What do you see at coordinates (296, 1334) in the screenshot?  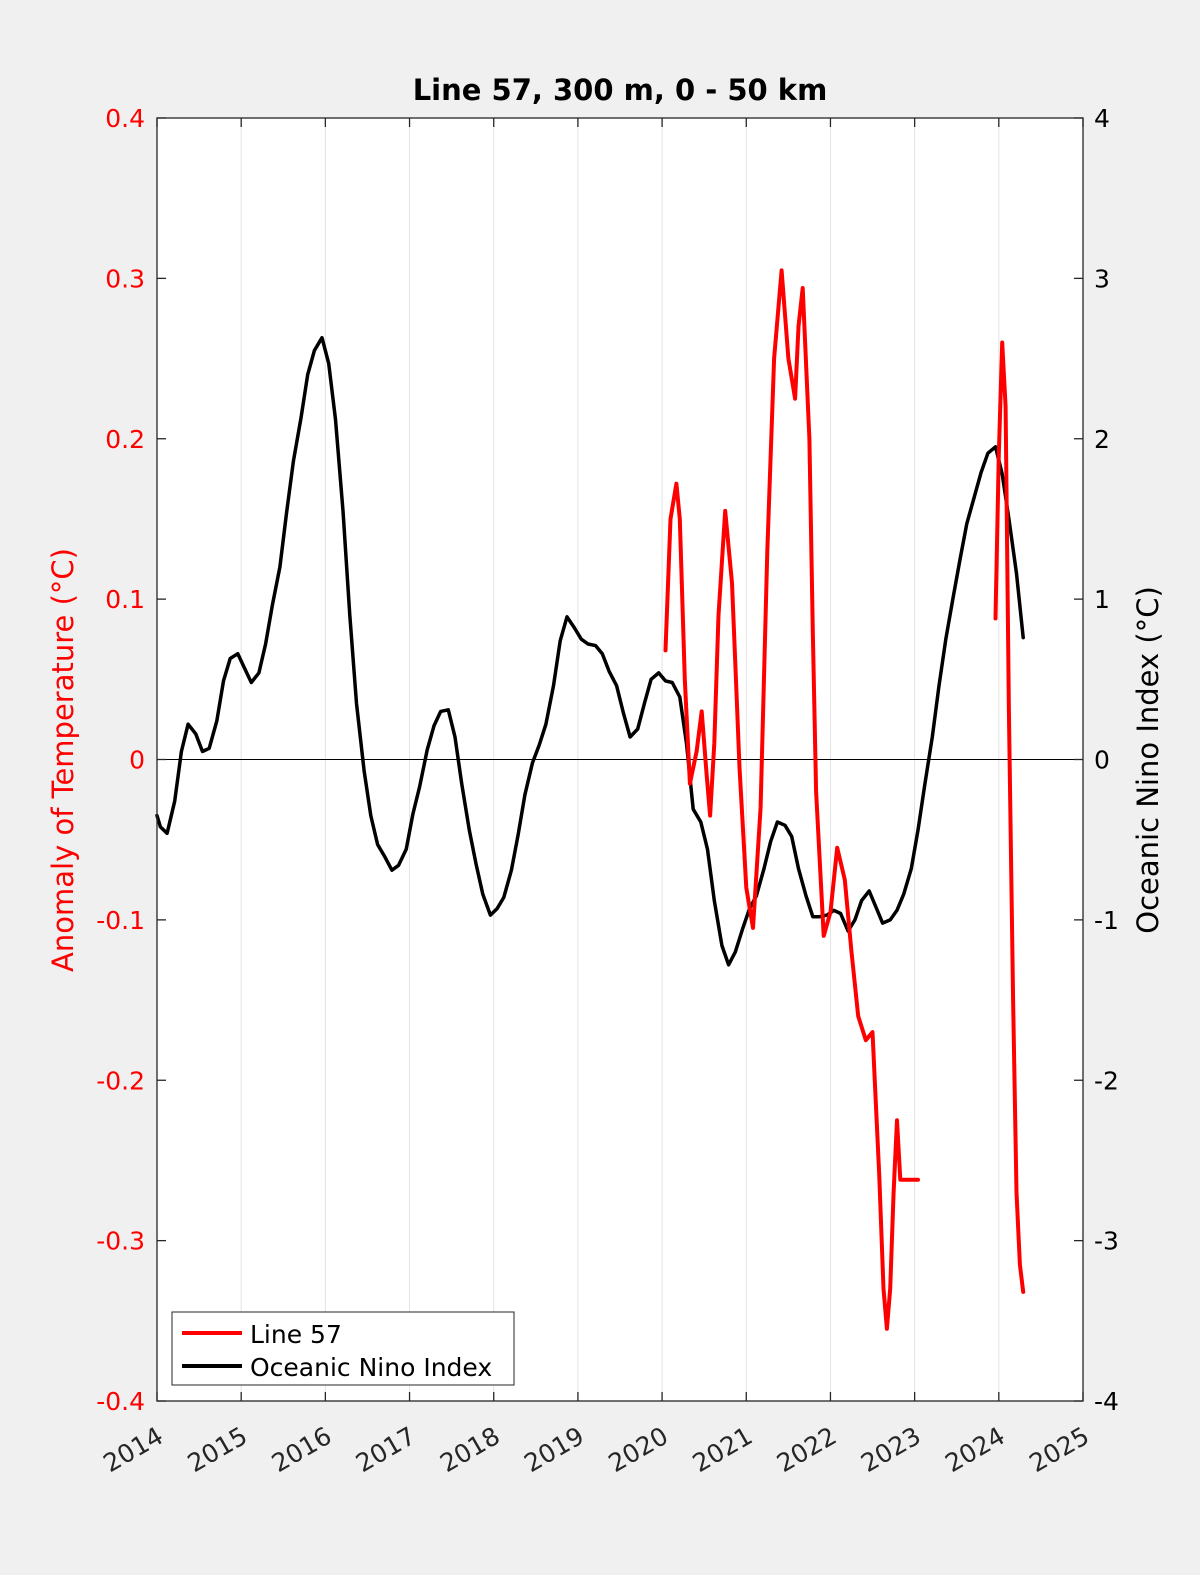 I see `legend-line-57-label: Line 57` at bounding box center [296, 1334].